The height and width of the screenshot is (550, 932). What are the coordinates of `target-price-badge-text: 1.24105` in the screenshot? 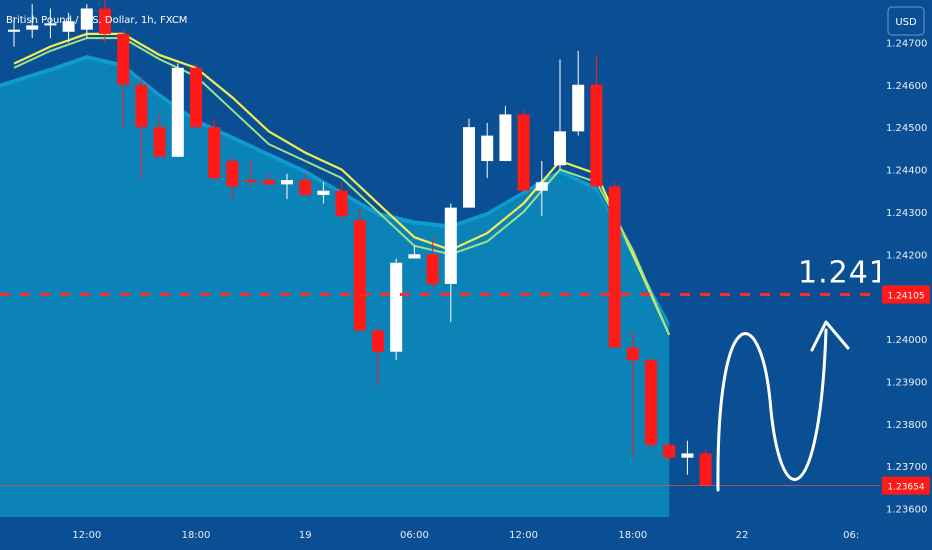 It's located at (905, 297).